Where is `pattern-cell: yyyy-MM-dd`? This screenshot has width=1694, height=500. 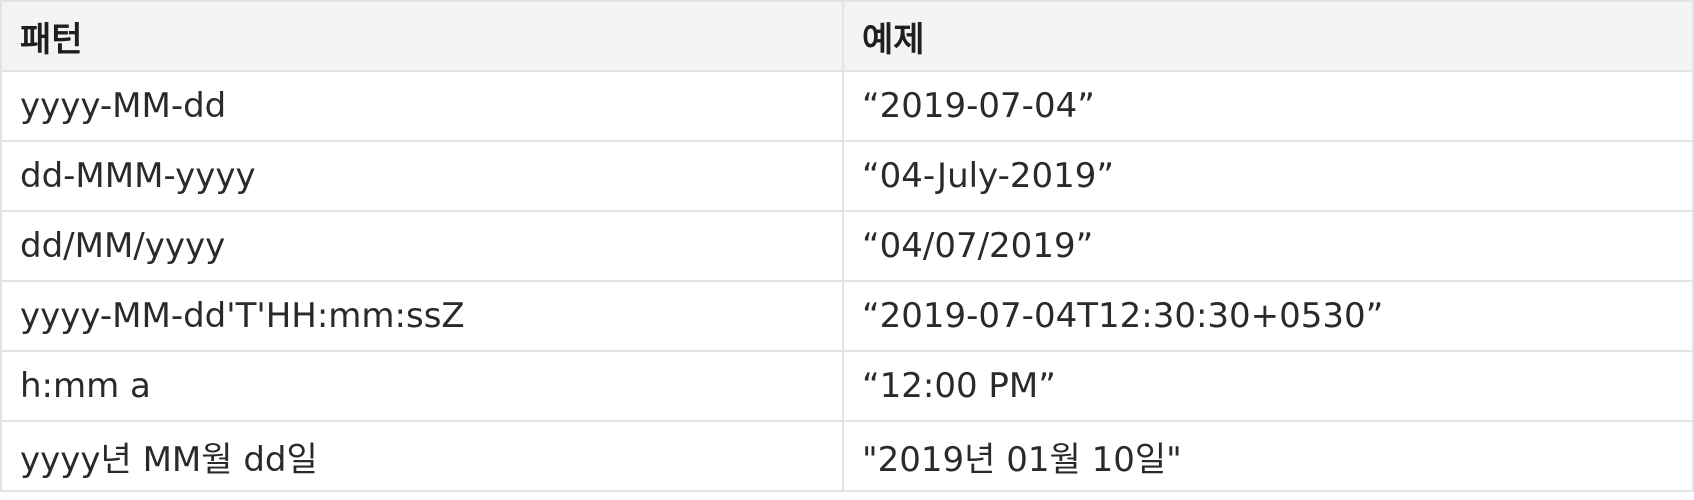 pattern-cell: yyyy-MM-dd is located at coordinates (422, 106).